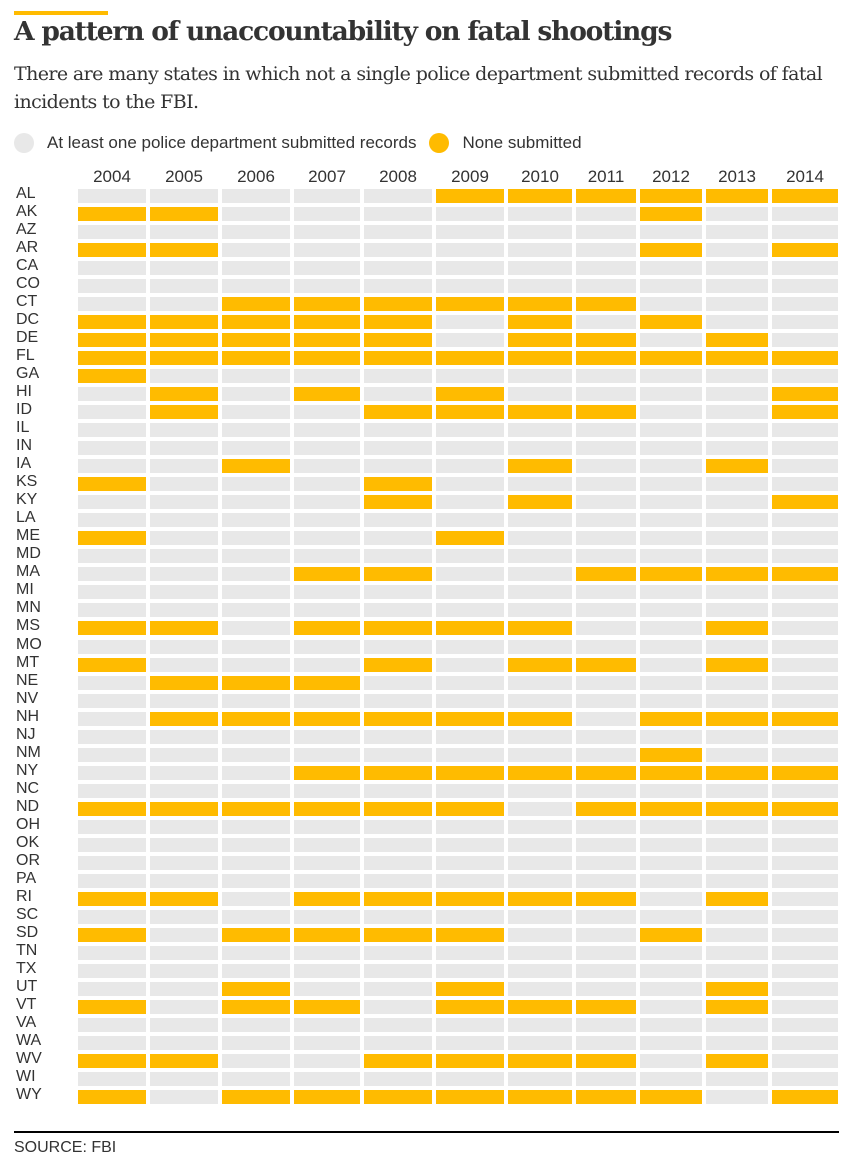  What do you see at coordinates (671, 1079) in the screenshot?
I see `heatmap-cell-wi-2012` at bounding box center [671, 1079].